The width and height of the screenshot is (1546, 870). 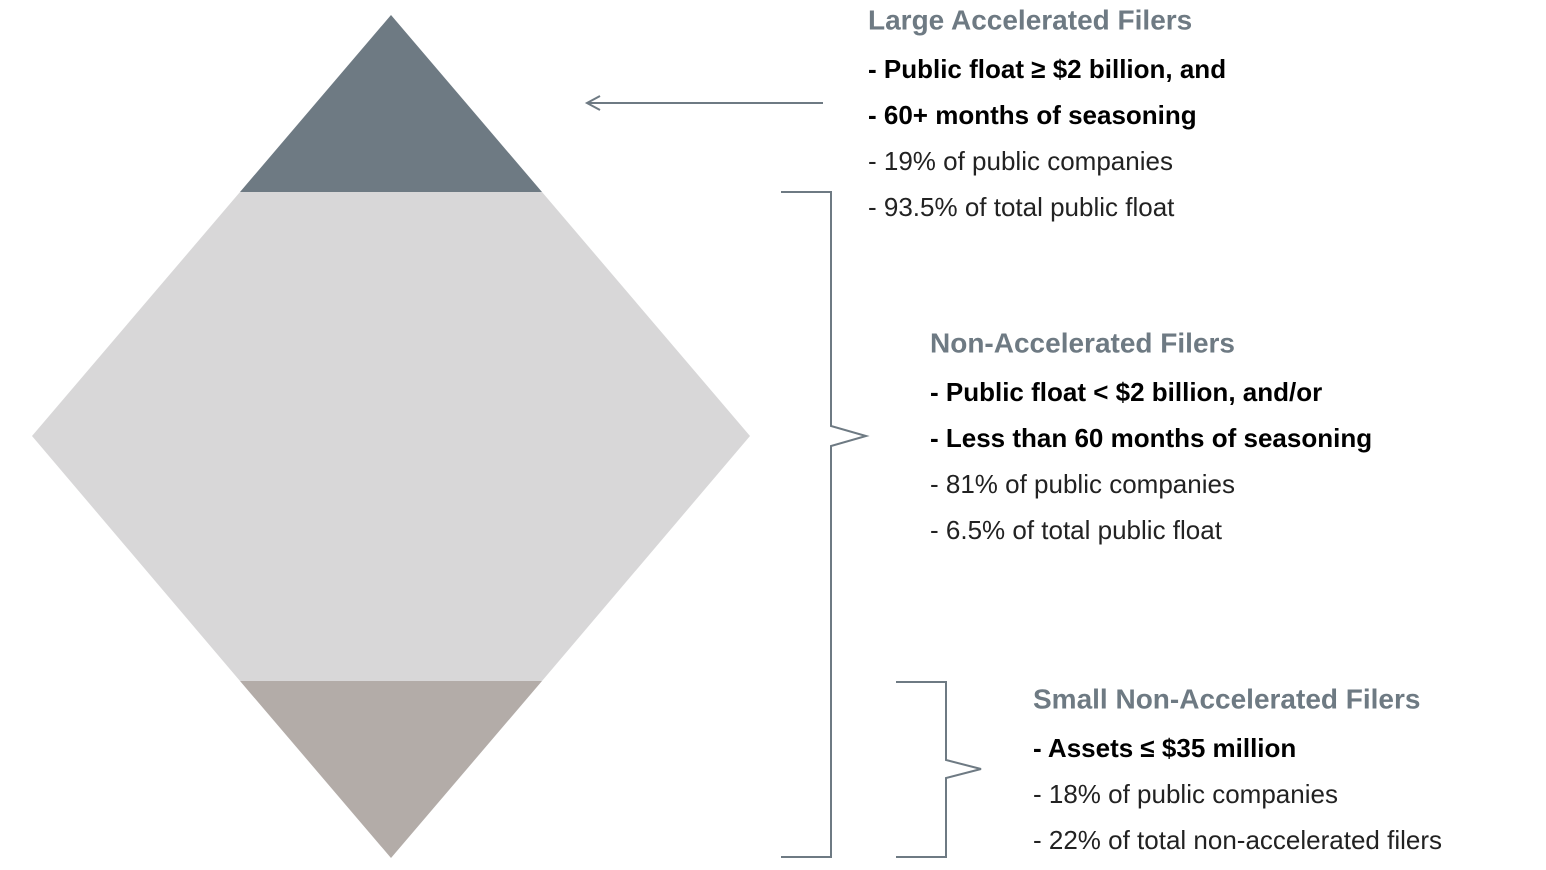 I want to click on group-item: - Public float < $2 billion, and/or, so click(x=1126, y=392).